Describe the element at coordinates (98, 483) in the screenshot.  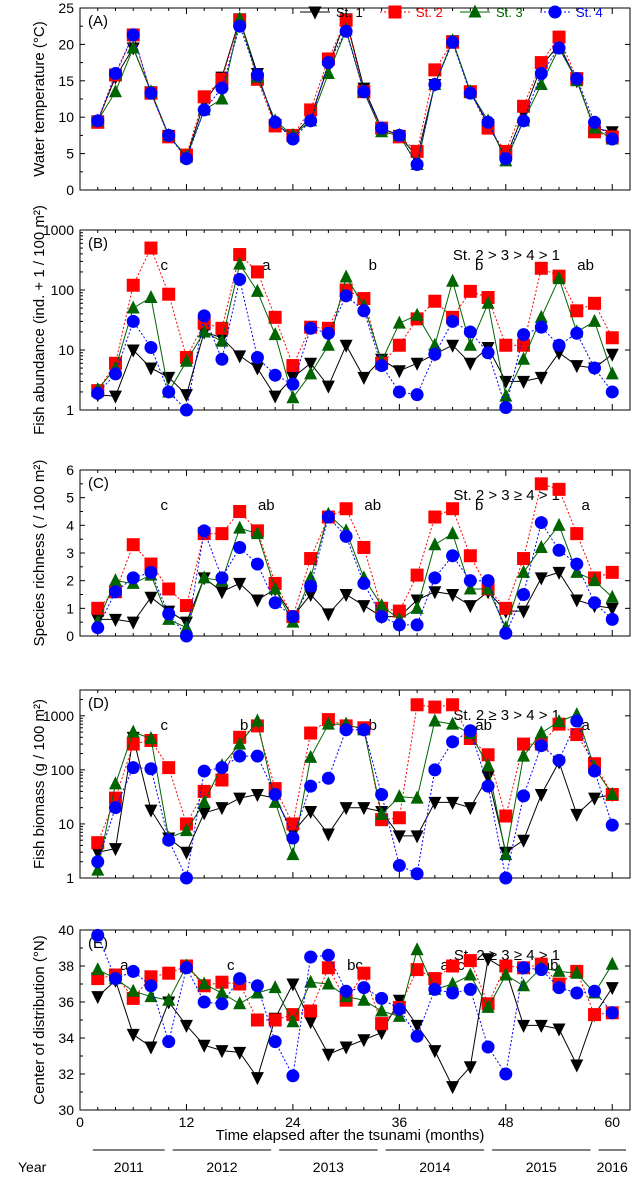
I see `panel-label: (C)` at that location.